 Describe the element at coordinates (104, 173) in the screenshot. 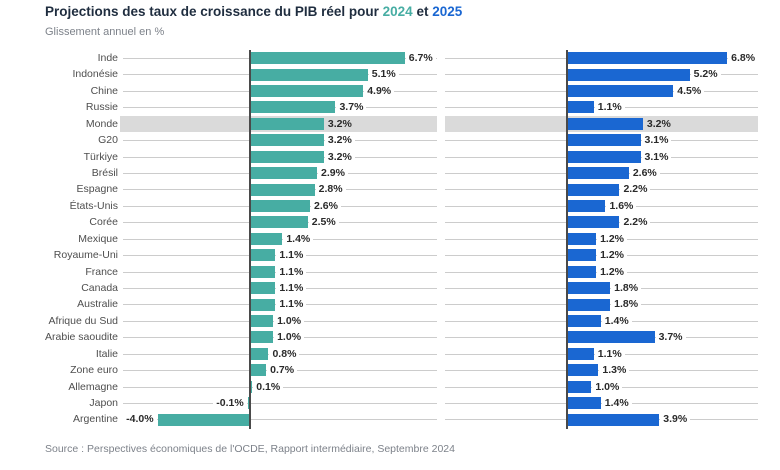

I see `row-label: Brésil` at that location.